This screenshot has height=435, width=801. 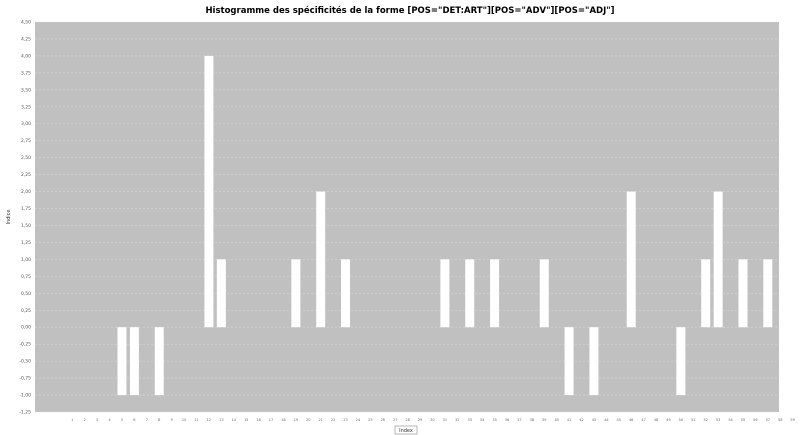 What do you see at coordinates (420, 420) in the screenshot?
I see `x-tick-label: 29` at bounding box center [420, 420].